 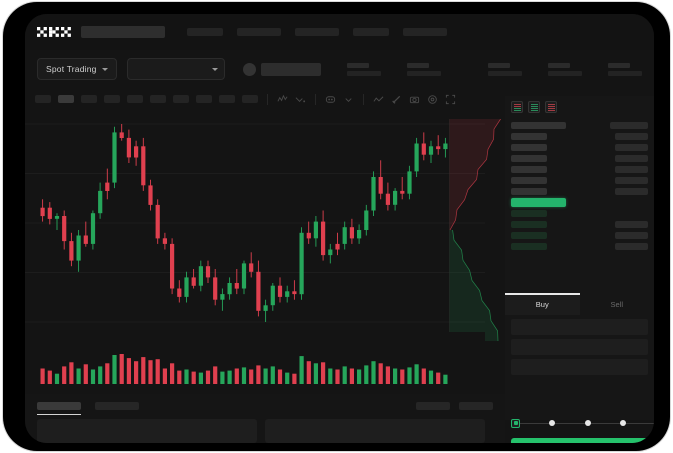 I want to click on orderbook-last-price-row, so click(x=579, y=202).